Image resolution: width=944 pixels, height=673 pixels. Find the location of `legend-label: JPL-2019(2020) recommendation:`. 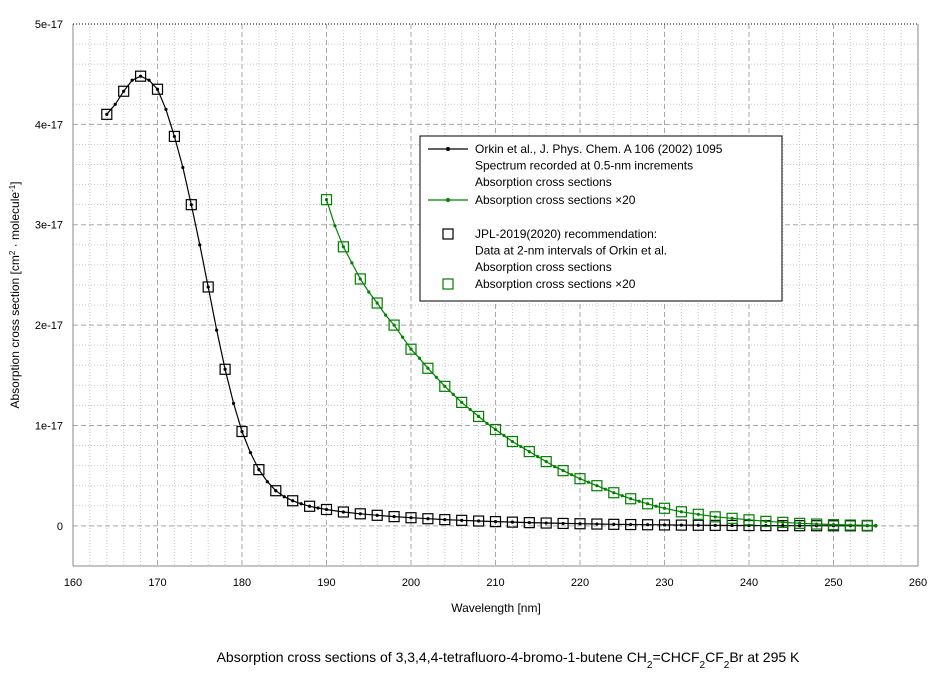

legend-label: JPL-2019(2020) recommendation: is located at coordinates (566, 234).